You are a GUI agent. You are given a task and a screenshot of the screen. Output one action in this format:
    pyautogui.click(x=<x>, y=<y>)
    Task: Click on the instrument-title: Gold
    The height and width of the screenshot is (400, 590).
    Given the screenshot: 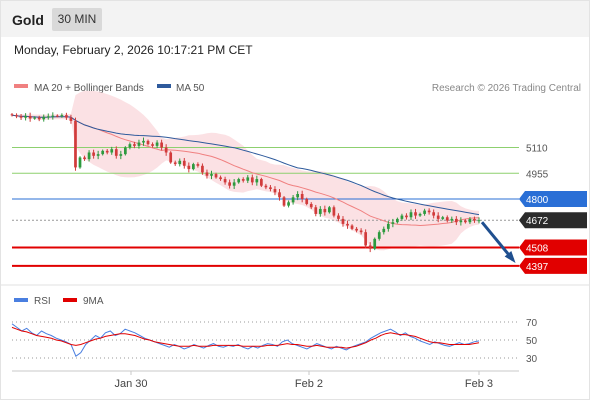 What is the action you would take?
    pyautogui.click(x=28, y=20)
    